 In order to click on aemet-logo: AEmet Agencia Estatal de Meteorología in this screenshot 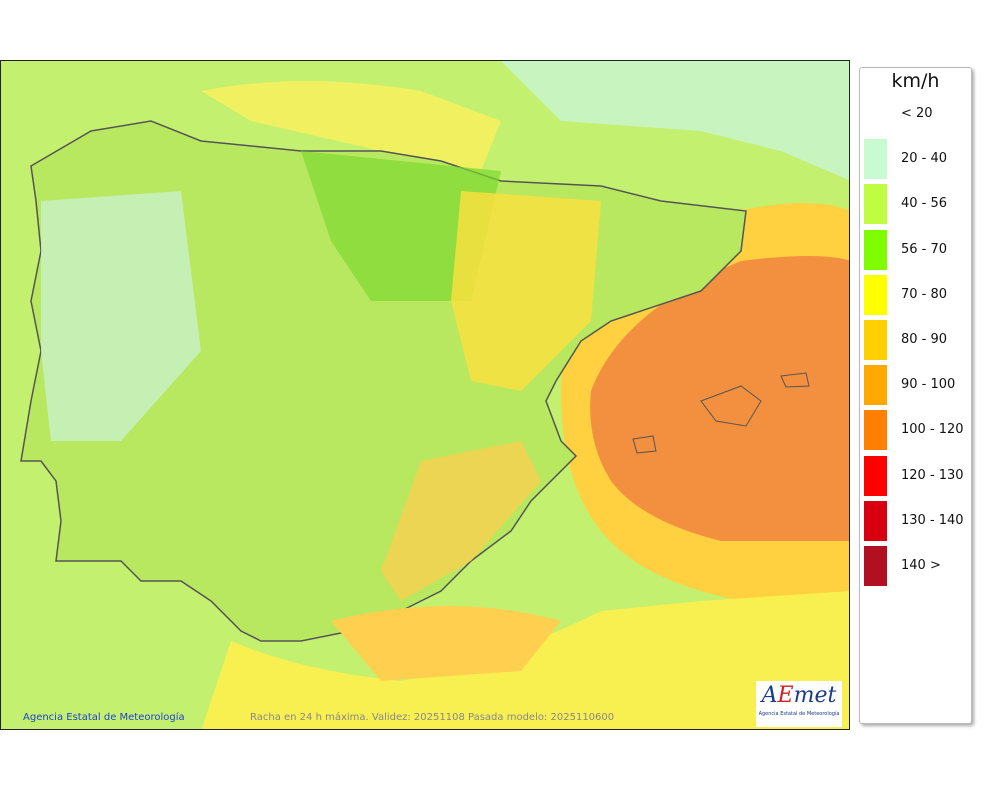, I will do `click(799, 704)`.